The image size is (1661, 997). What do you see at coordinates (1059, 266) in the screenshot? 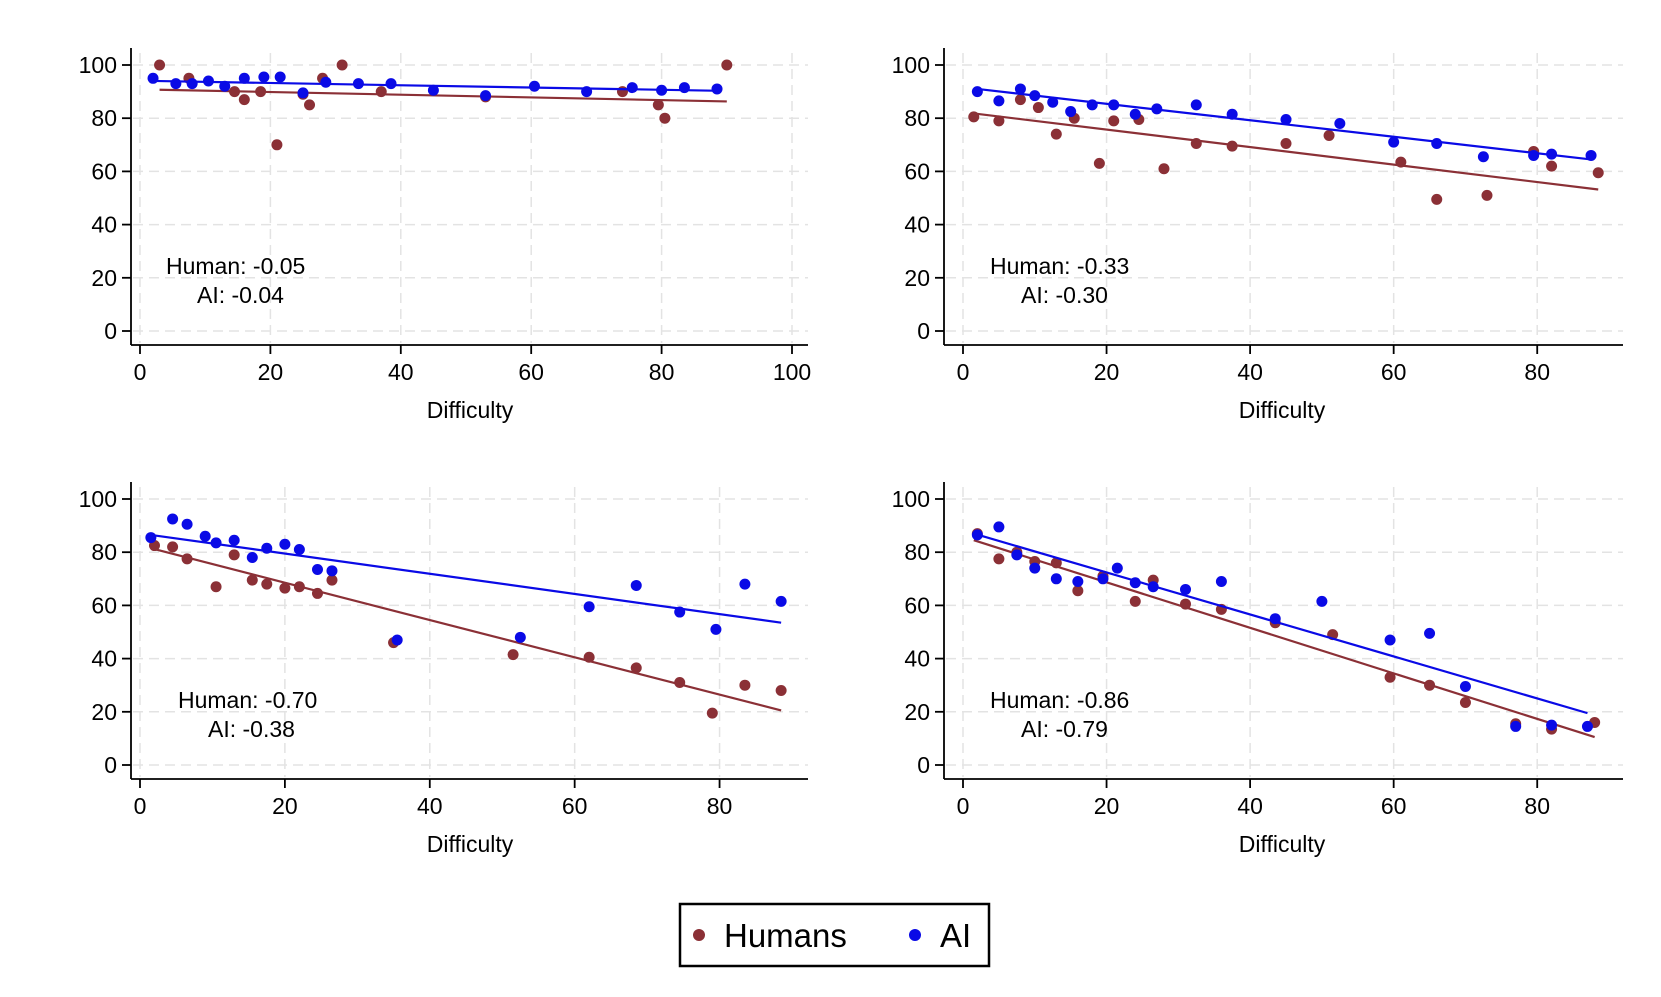
I see `annotation-human: Human: -0.33` at bounding box center [1059, 266].